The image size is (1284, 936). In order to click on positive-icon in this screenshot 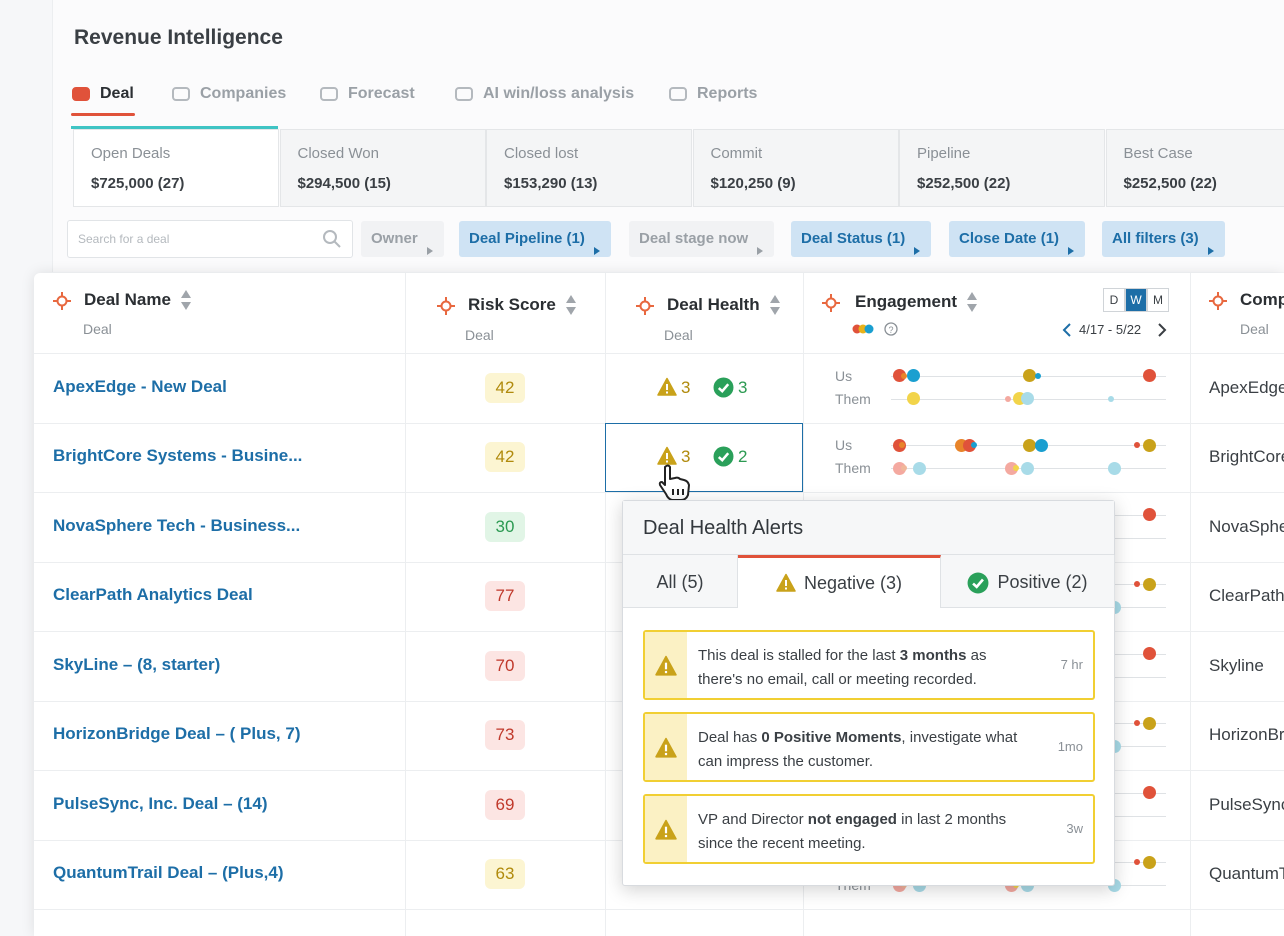, I will do `click(723, 390)`.